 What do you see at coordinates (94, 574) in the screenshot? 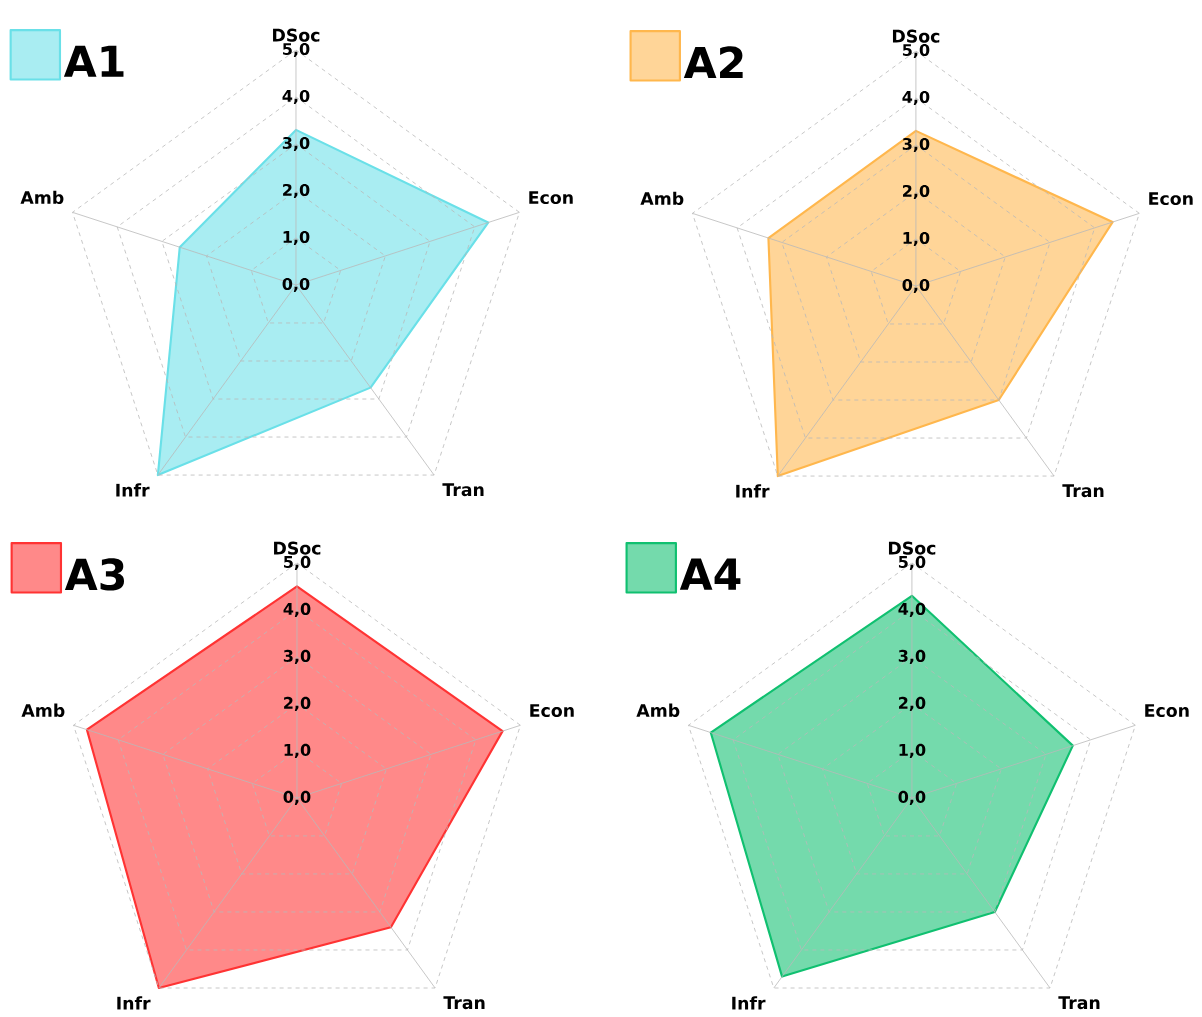
I see `legend-label: A3` at bounding box center [94, 574].